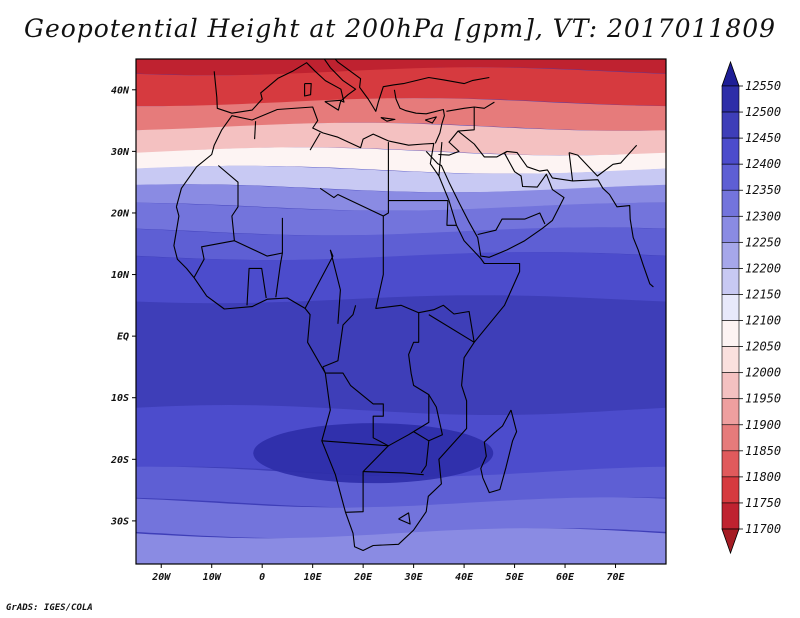  Describe the element at coordinates (363, 577) in the screenshot. I see `lon-tick-label: 20E` at that location.